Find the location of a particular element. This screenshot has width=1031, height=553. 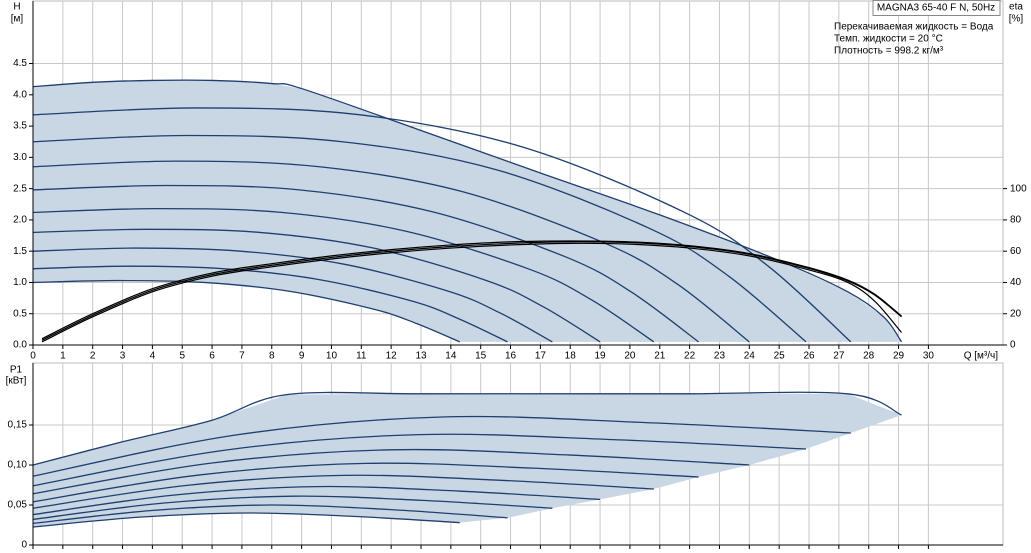

x-tick-label: 22 is located at coordinates (690, 356).